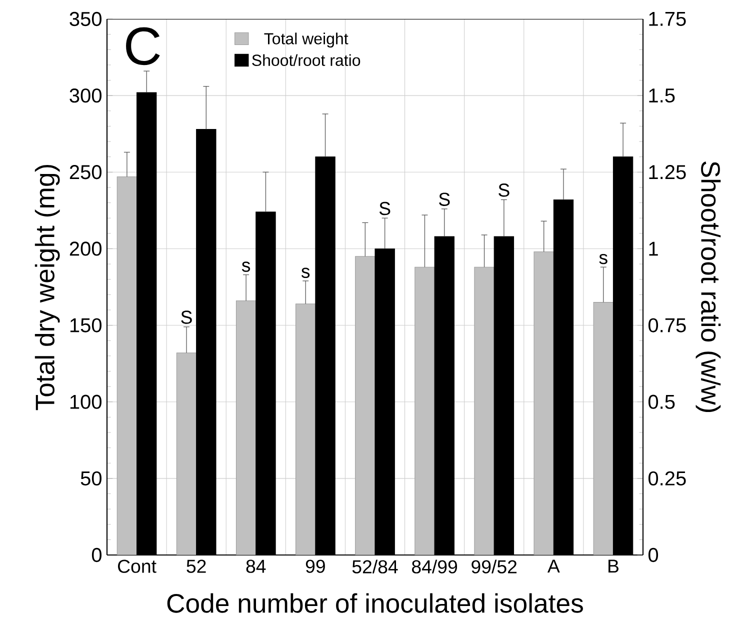 The width and height of the screenshot is (738, 635). Describe the element at coordinates (86, 19) in the screenshot. I see `y-tick-label: 350` at that location.